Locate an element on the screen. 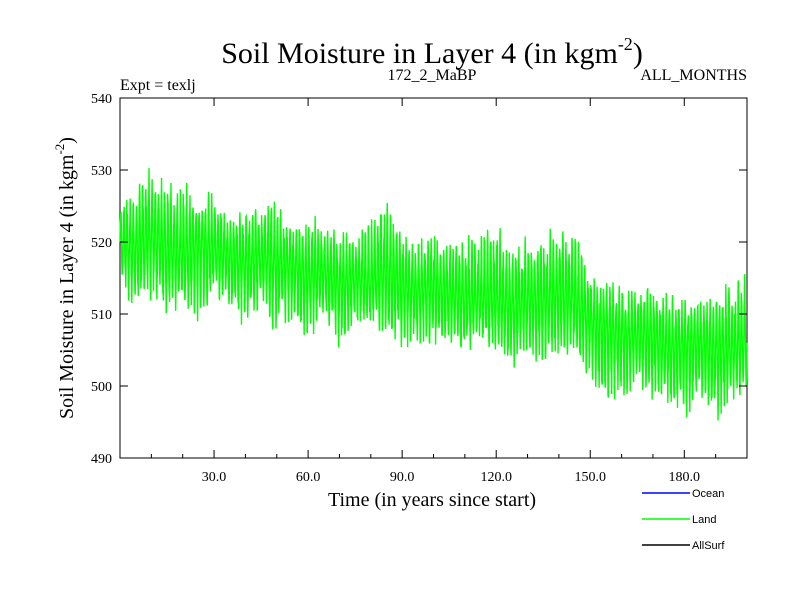 The width and height of the screenshot is (800, 600). x-tick-label: 60.0 is located at coordinates (308, 477).